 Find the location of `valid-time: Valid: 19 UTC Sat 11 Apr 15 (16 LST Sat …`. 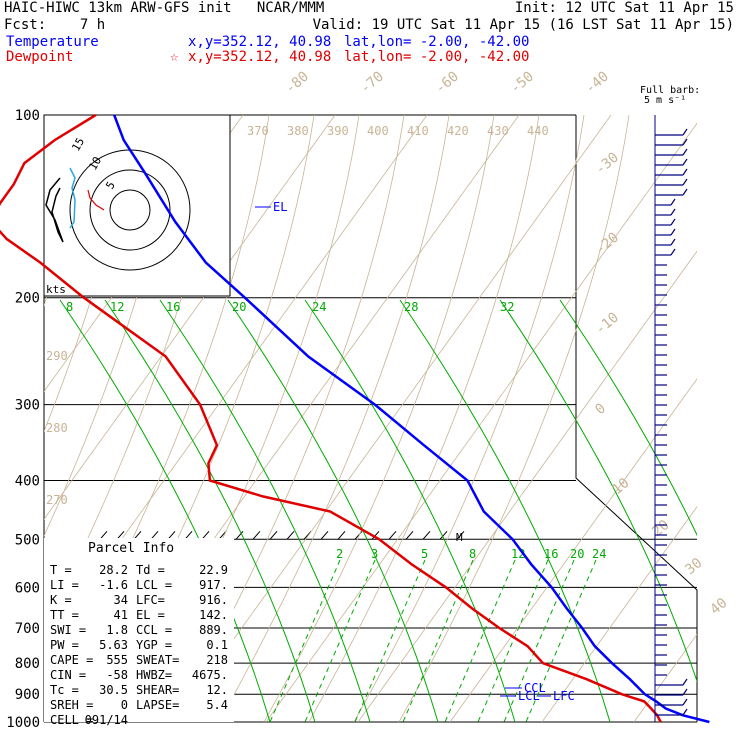

valid-time: Valid: 19 UTC Sat 11 Apr 15 (16 LST Sat … is located at coordinates (523, 25).